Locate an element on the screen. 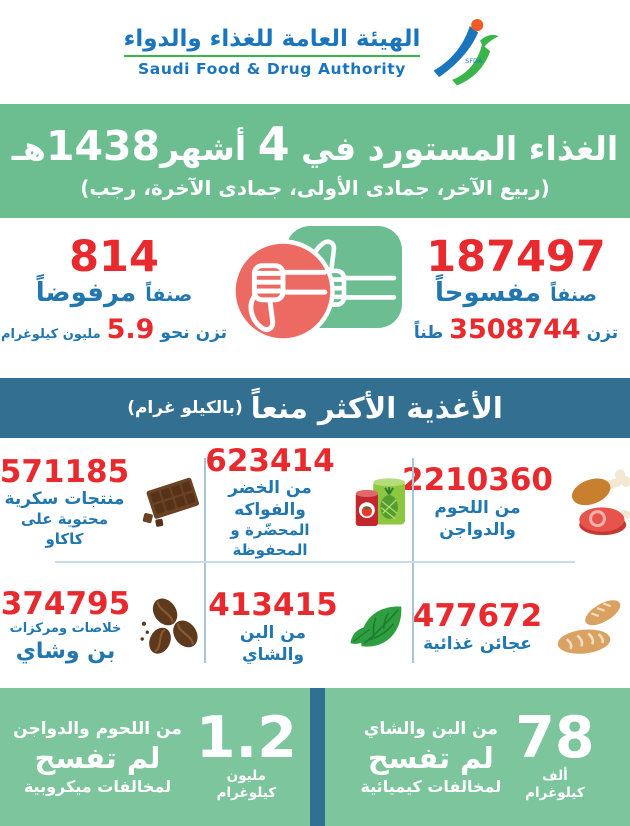 The height and width of the screenshot is (826, 630). banned-item-tea: 413415 من البن والشاي is located at coordinates (309, 625).